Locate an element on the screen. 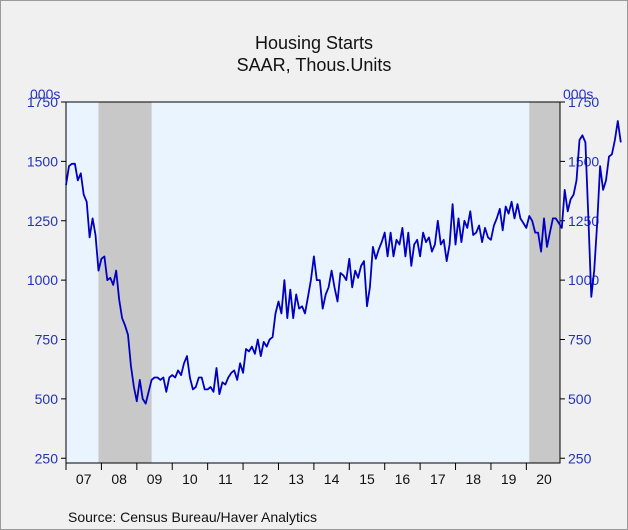 This screenshot has height=530, width=628. x-tick-label: 16 is located at coordinates (403, 479).